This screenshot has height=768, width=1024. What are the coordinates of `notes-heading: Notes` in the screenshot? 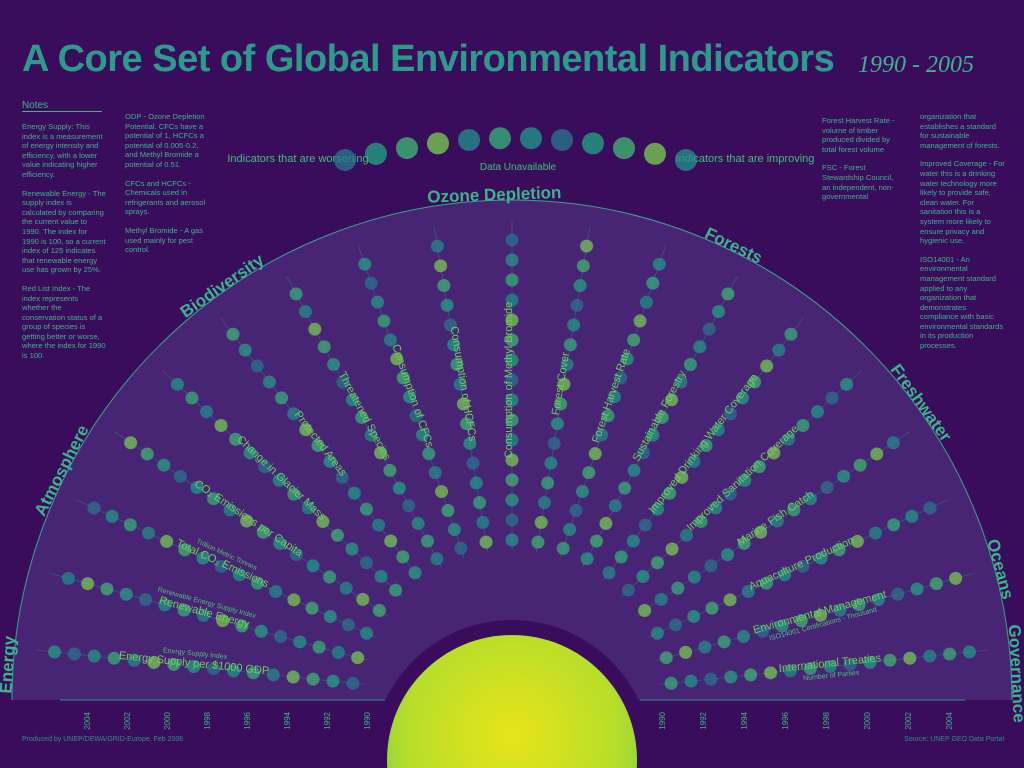 It's located at (62, 106).